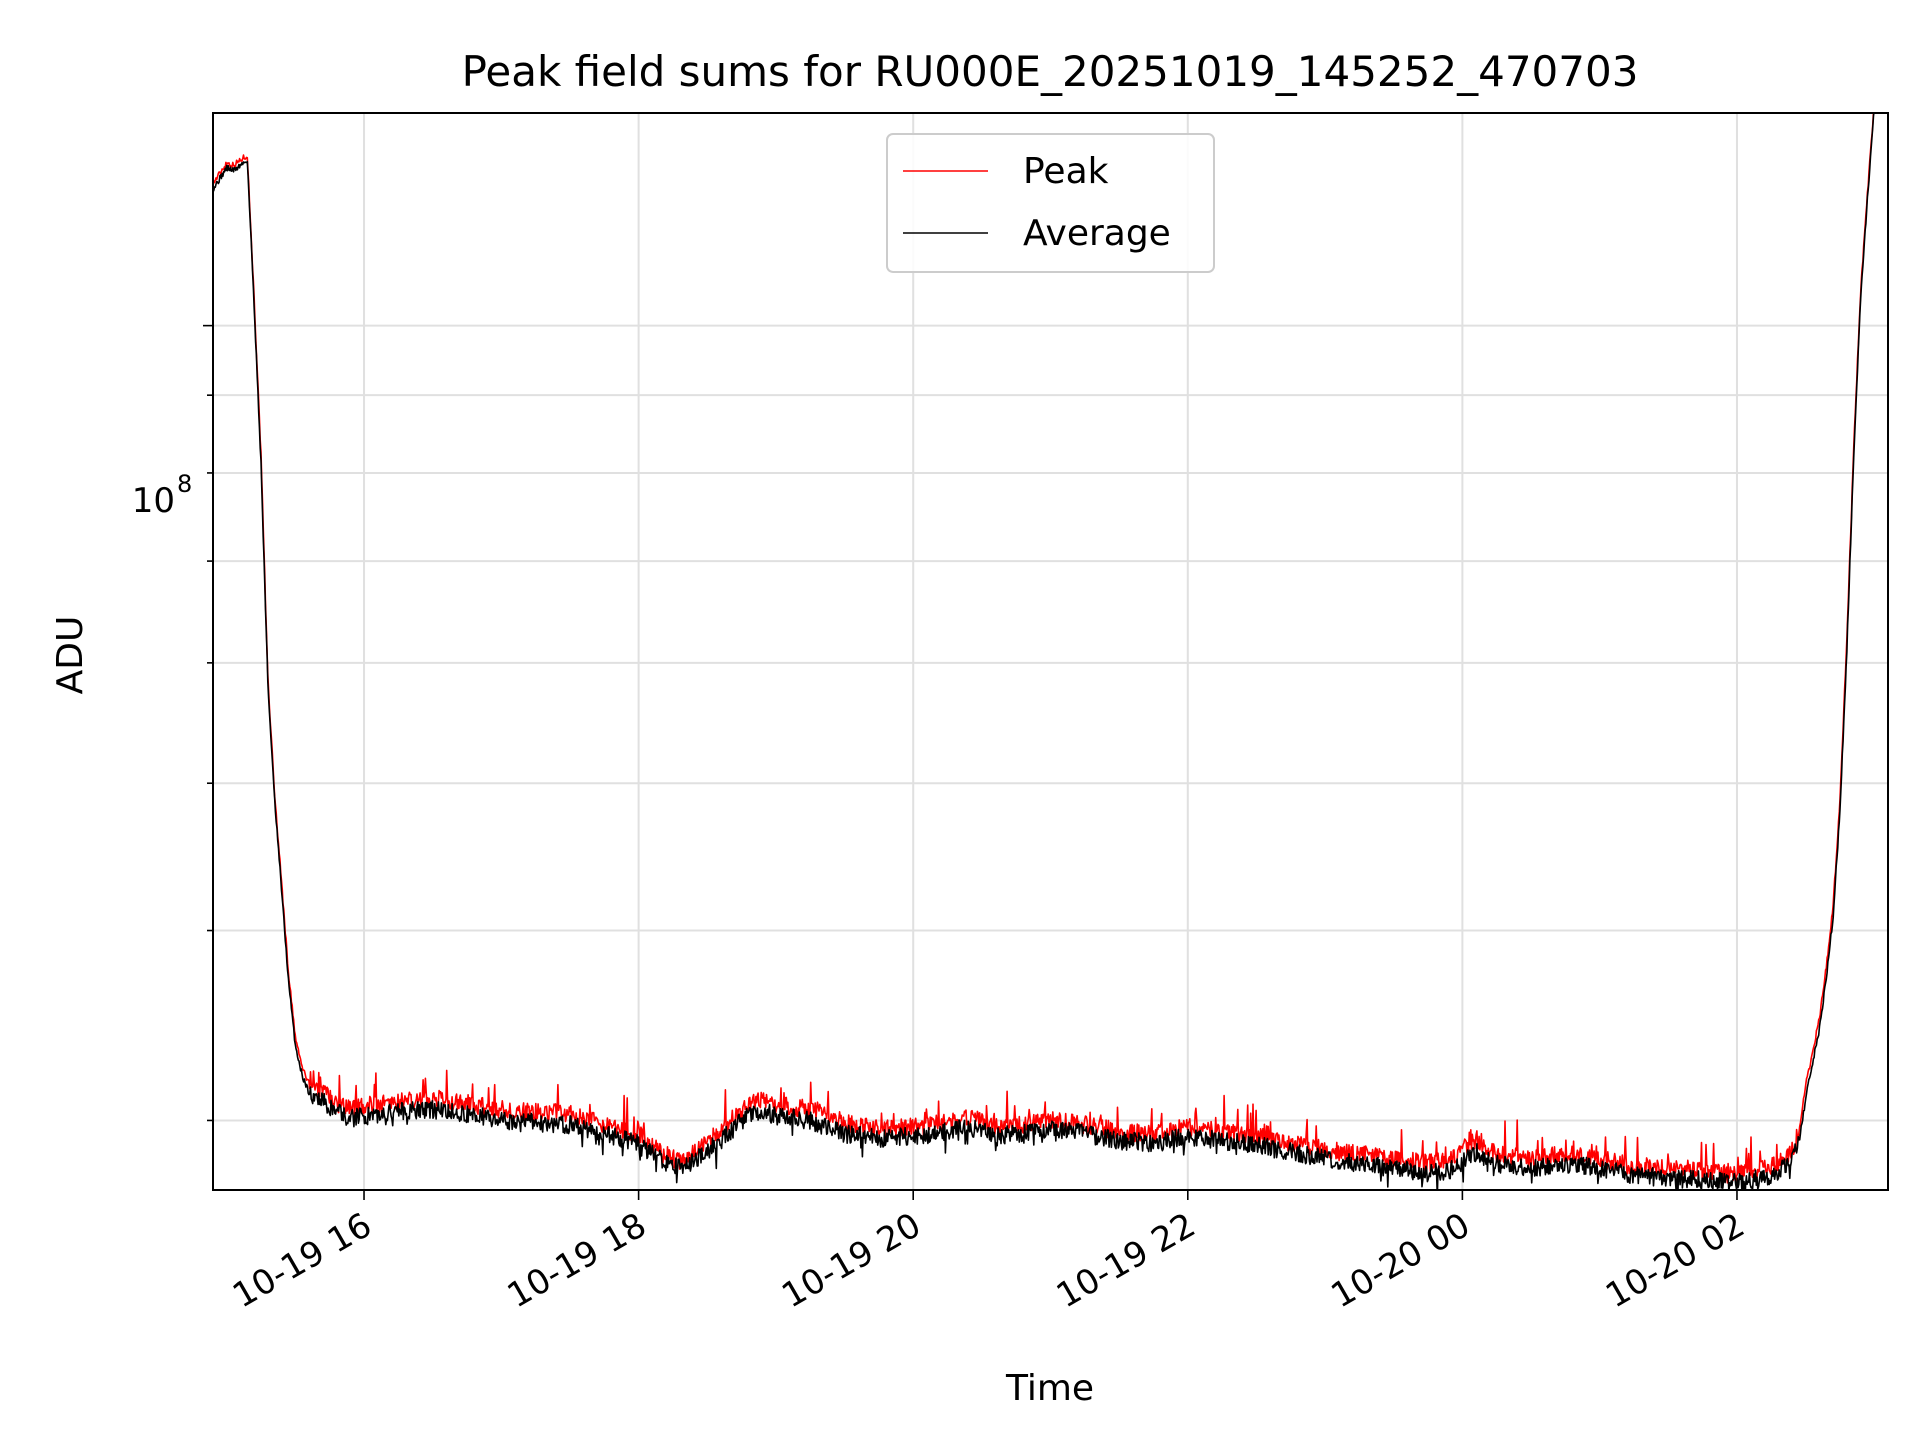 This screenshot has height=1440, width=1920. What do you see at coordinates (1049, 1388) in the screenshot?
I see `x-axis-label: Time` at bounding box center [1049, 1388].